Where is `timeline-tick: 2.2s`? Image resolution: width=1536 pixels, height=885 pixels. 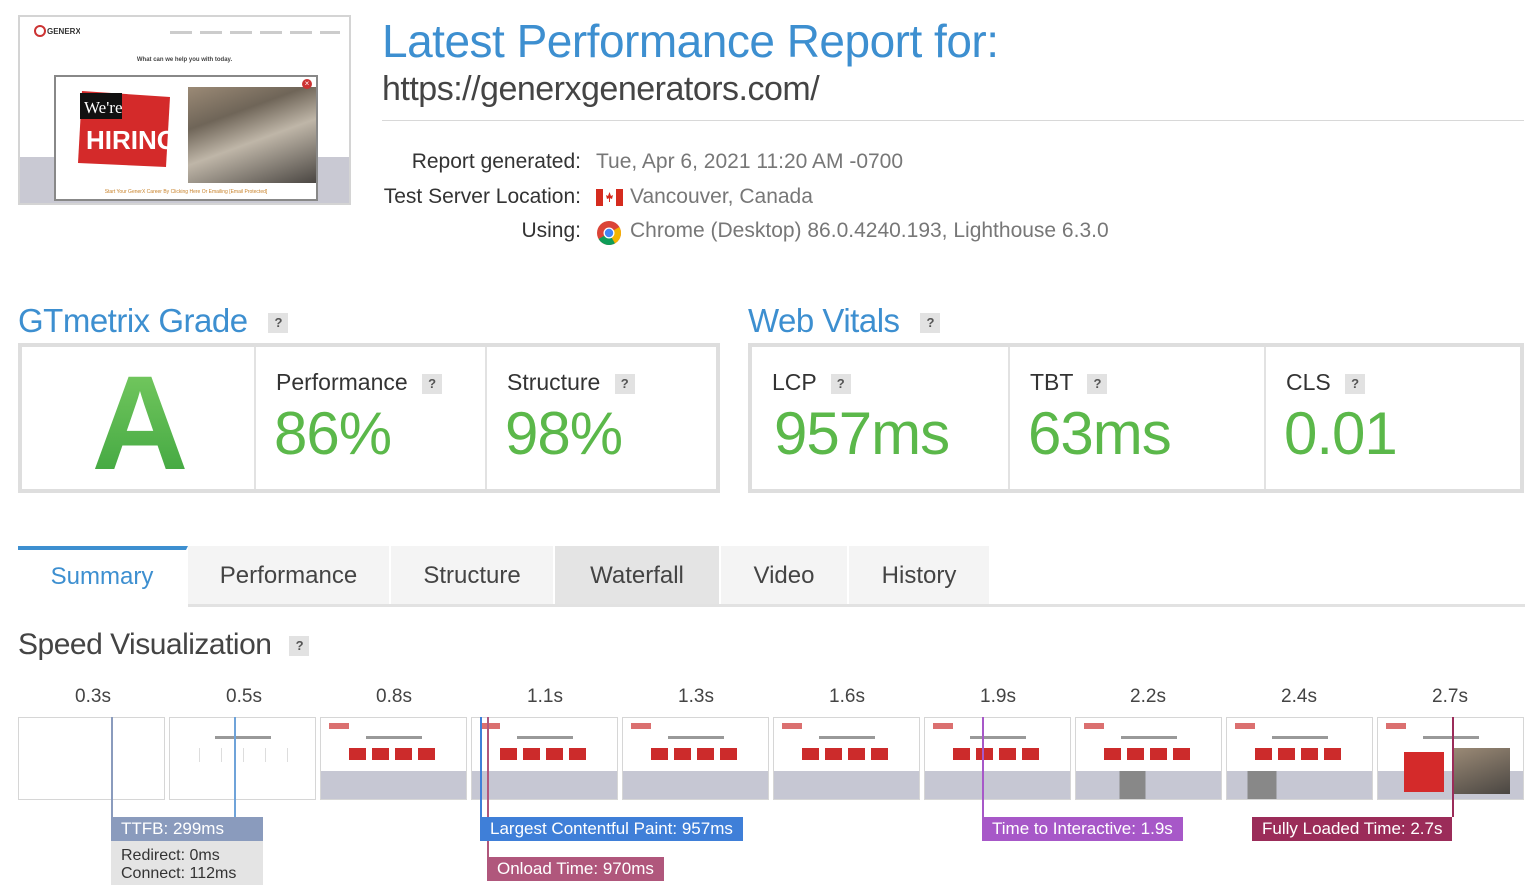 timeline-tick: 2.2s is located at coordinates (1148, 696).